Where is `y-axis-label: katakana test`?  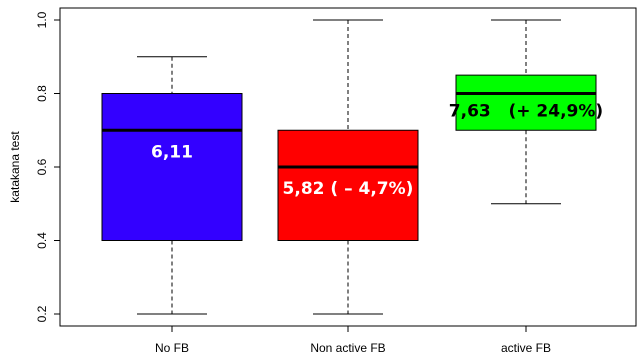
y-axis-label: katakana test is located at coordinates (15, 167).